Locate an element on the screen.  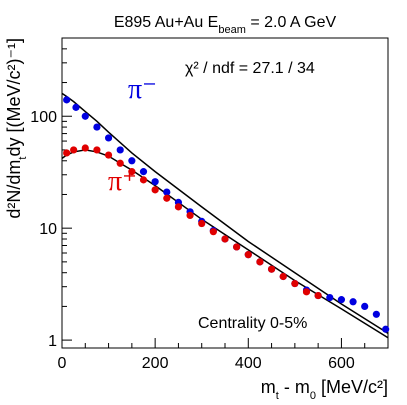
chart-title: E895 Au+Au Ebeam = 2.0 A GeV is located at coordinates (225, 25).